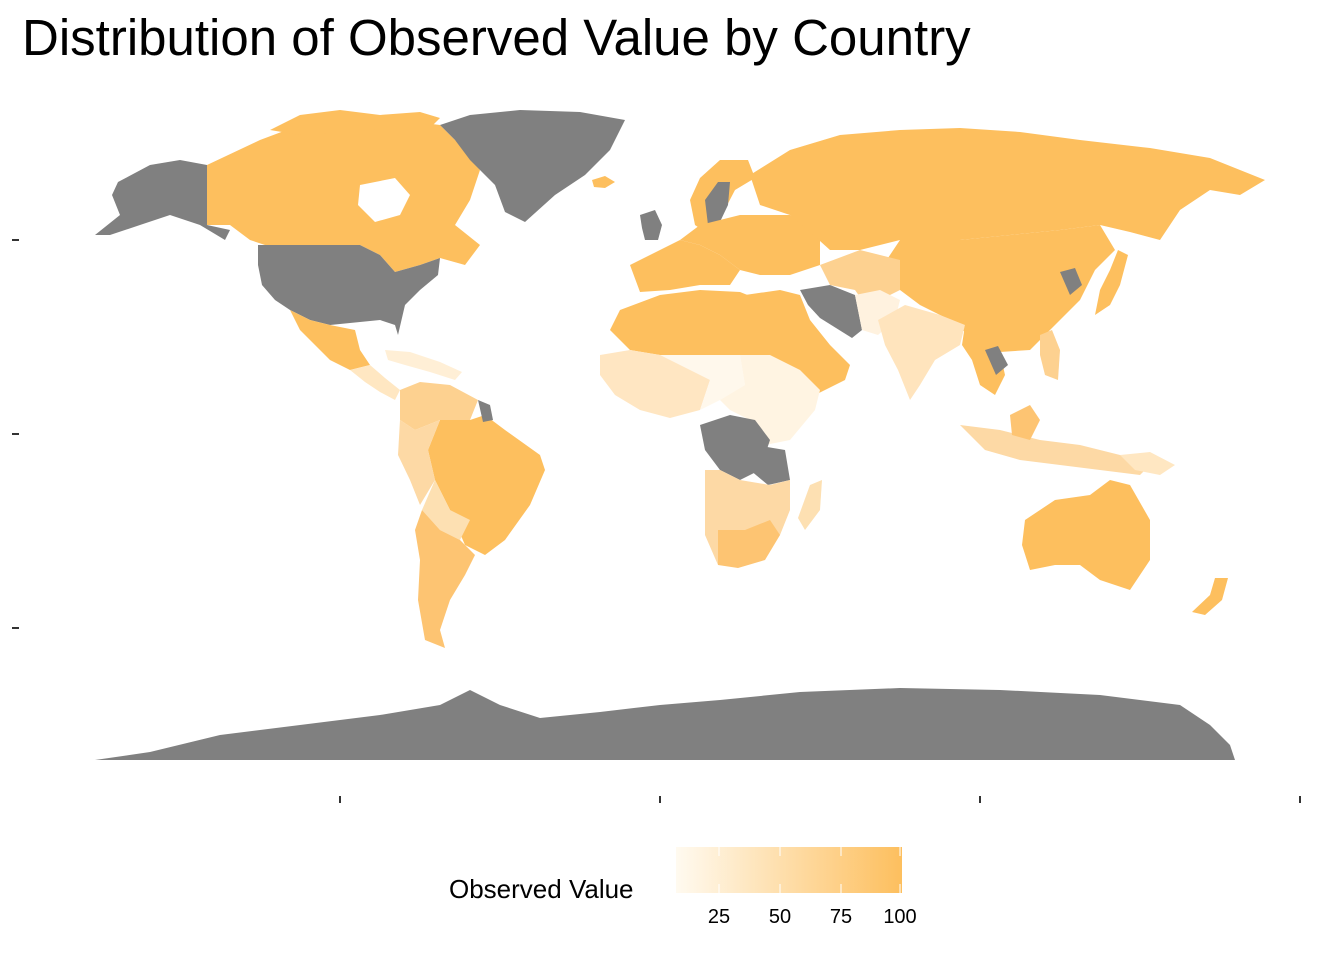 Image resolution: width=1344 pixels, height=960 pixels. Describe the element at coordinates (820, 799) in the screenshot. I see `x-axis-ticks` at that location.